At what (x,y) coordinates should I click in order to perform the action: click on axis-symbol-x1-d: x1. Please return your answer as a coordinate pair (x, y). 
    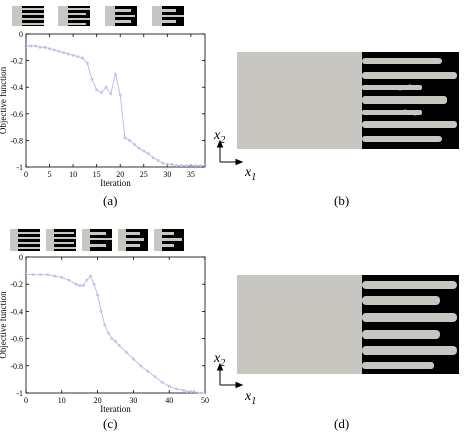
    Looking at the image, I should click on (251, 398).